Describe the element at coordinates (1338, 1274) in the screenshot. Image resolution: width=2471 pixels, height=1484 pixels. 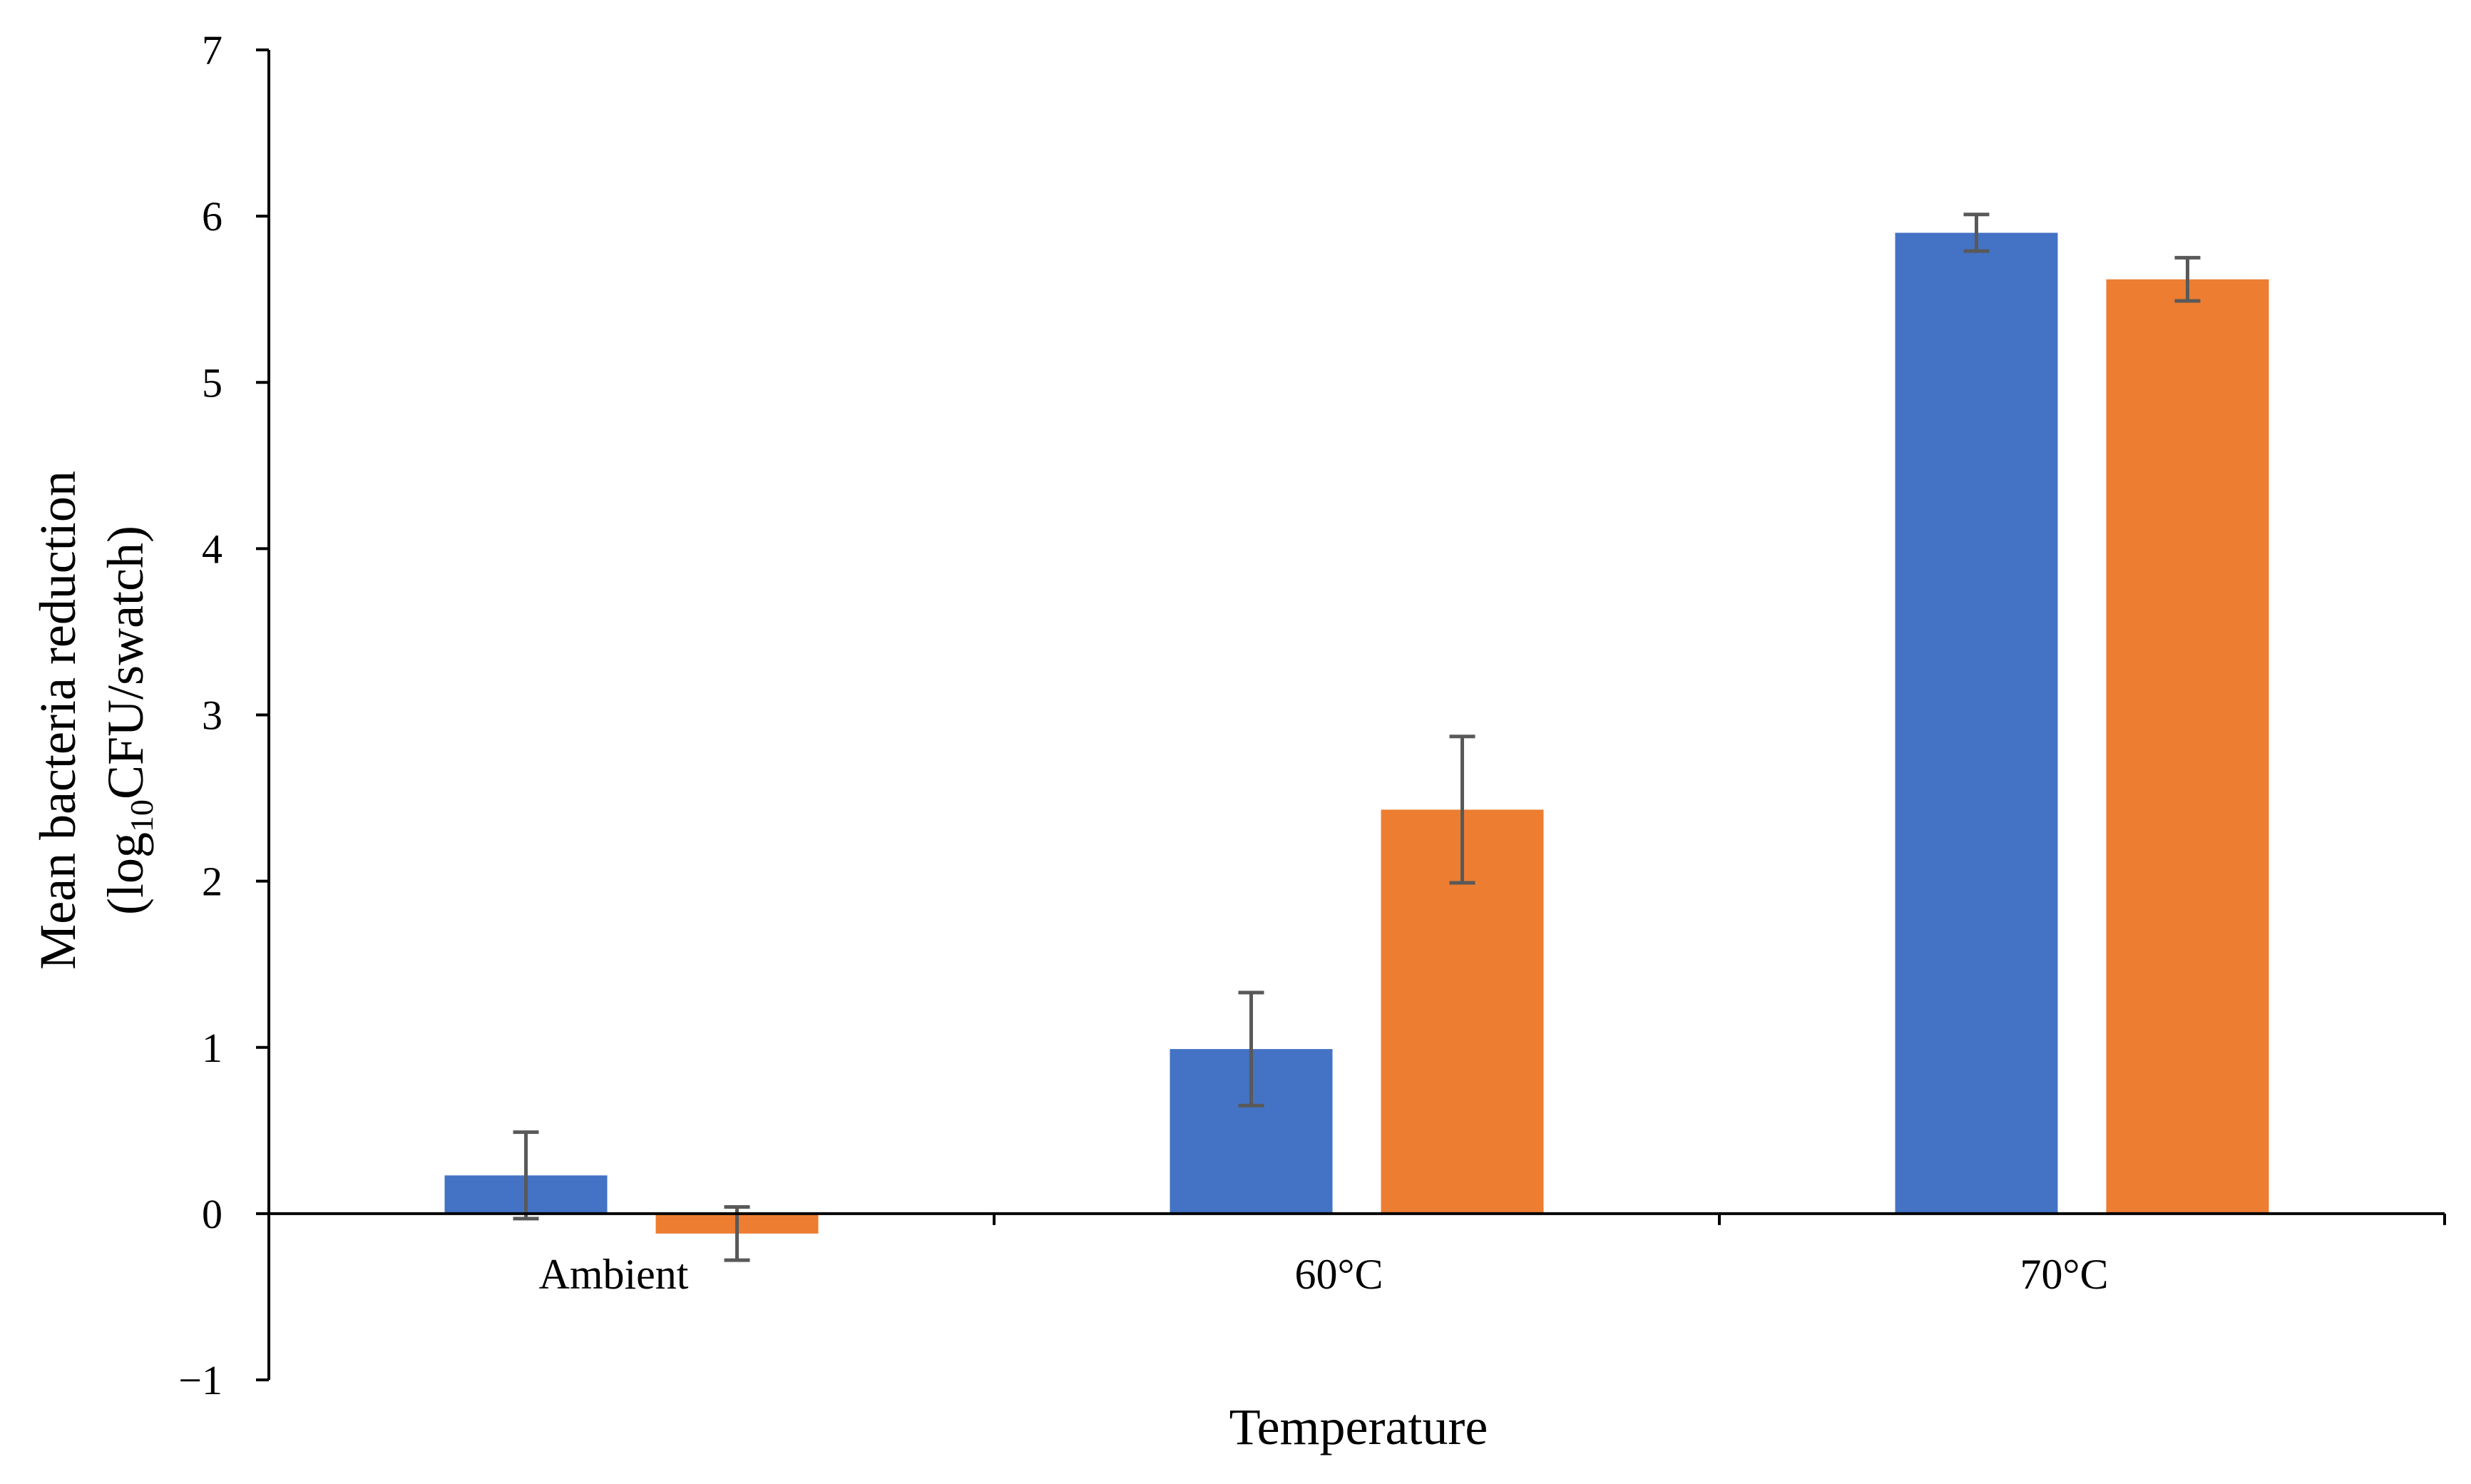
I see `x-category-label: 60°C` at that location.